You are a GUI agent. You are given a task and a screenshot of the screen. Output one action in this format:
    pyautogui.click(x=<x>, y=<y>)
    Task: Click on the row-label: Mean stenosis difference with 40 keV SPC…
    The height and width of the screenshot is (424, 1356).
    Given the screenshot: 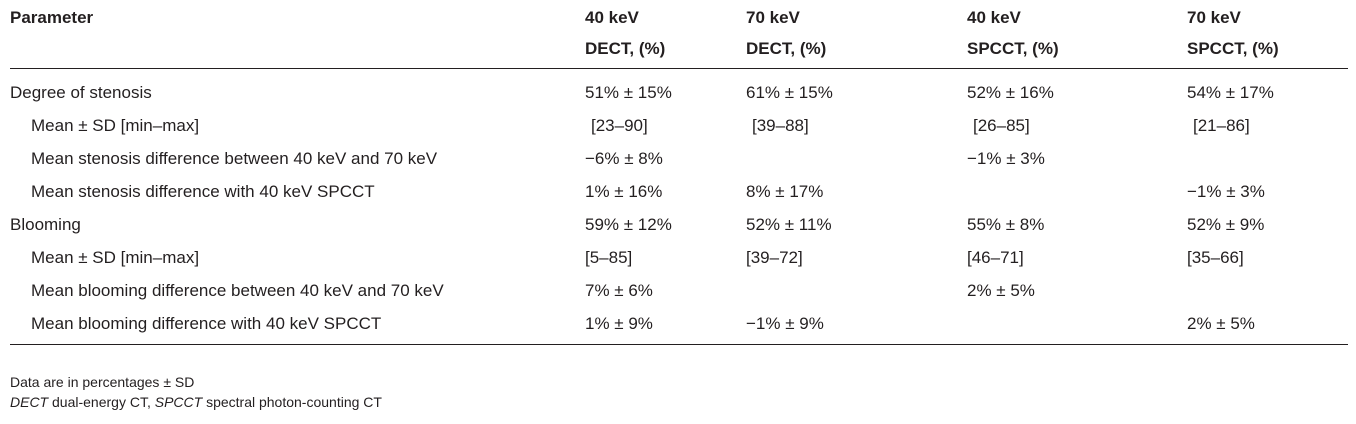 What is the action you would take?
    pyautogui.click(x=203, y=191)
    